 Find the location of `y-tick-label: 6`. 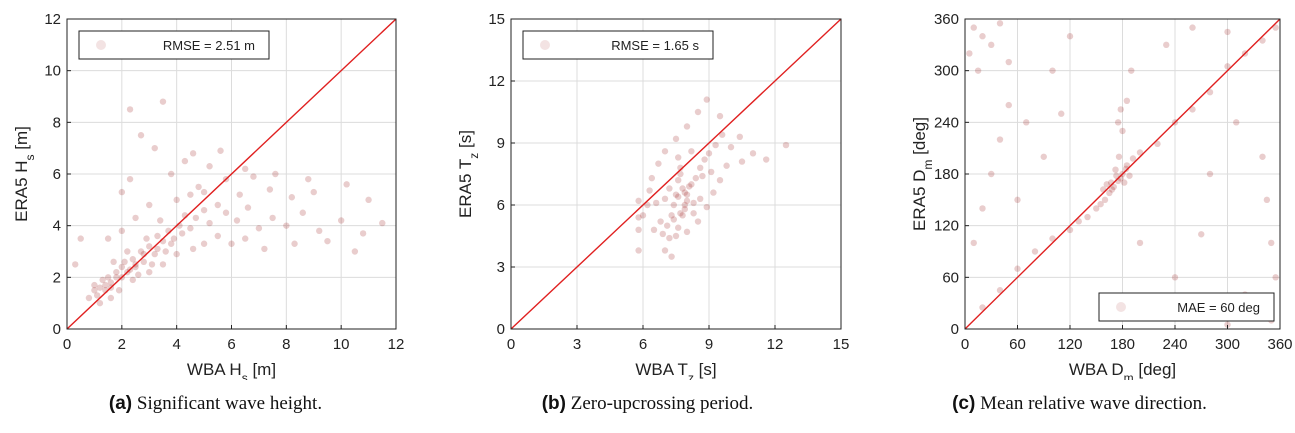

y-tick-label: 6 is located at coordinates (57, 174).